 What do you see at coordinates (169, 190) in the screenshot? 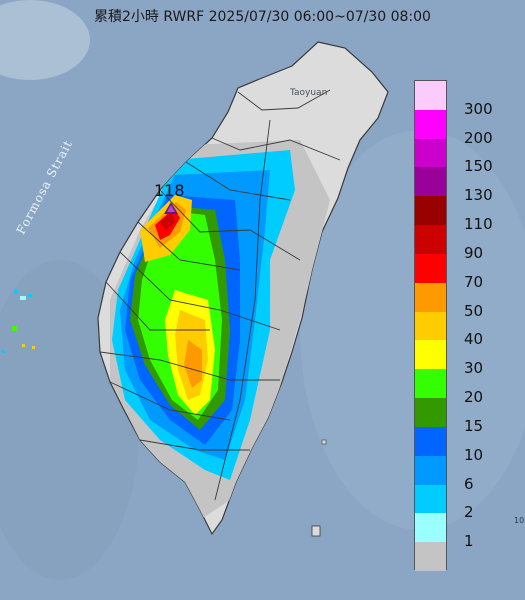
I see `max-rainfall-label: 118` at bounding box center [169, 190].